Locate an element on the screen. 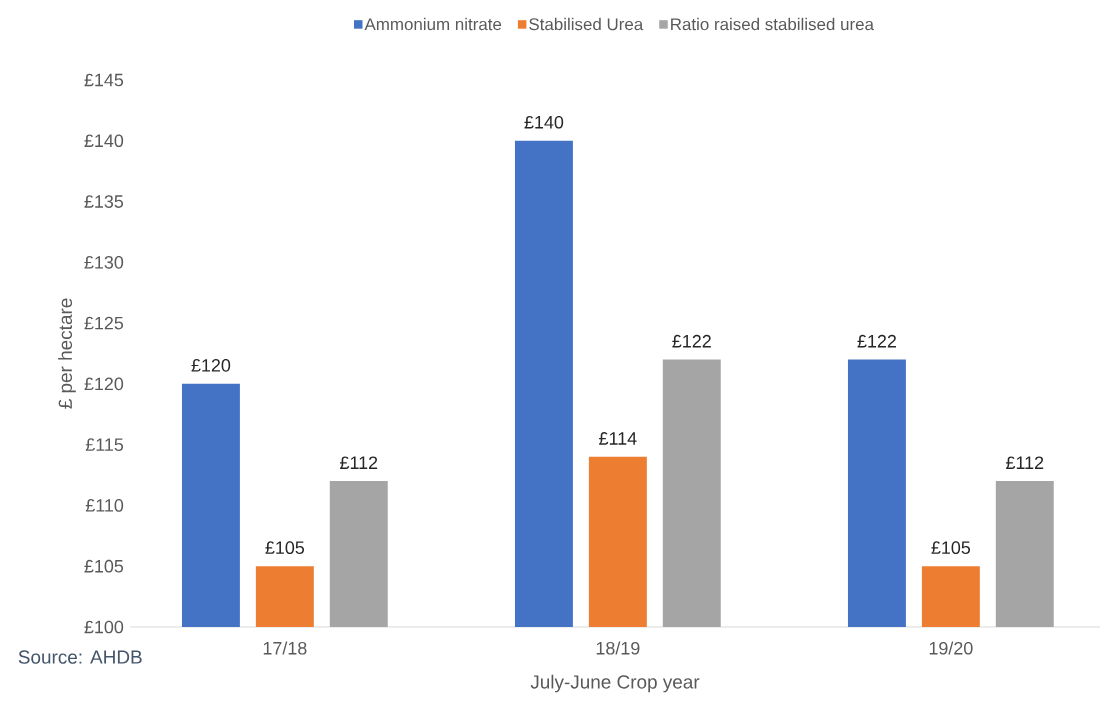 This screenshot has width=1112, height=709. y-tick-label: £110 is located at coordinates (104, 505).